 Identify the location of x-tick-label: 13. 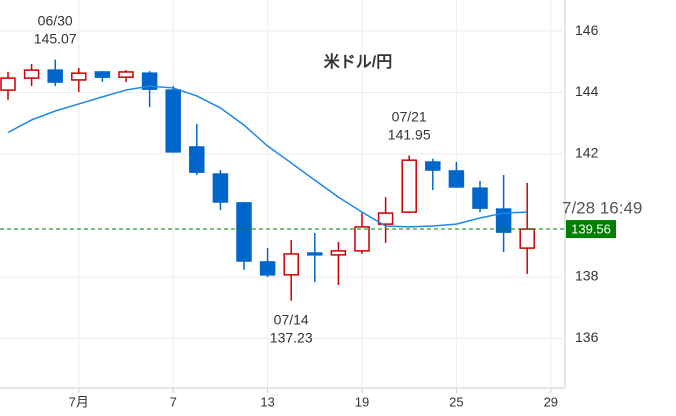
(267, 401).